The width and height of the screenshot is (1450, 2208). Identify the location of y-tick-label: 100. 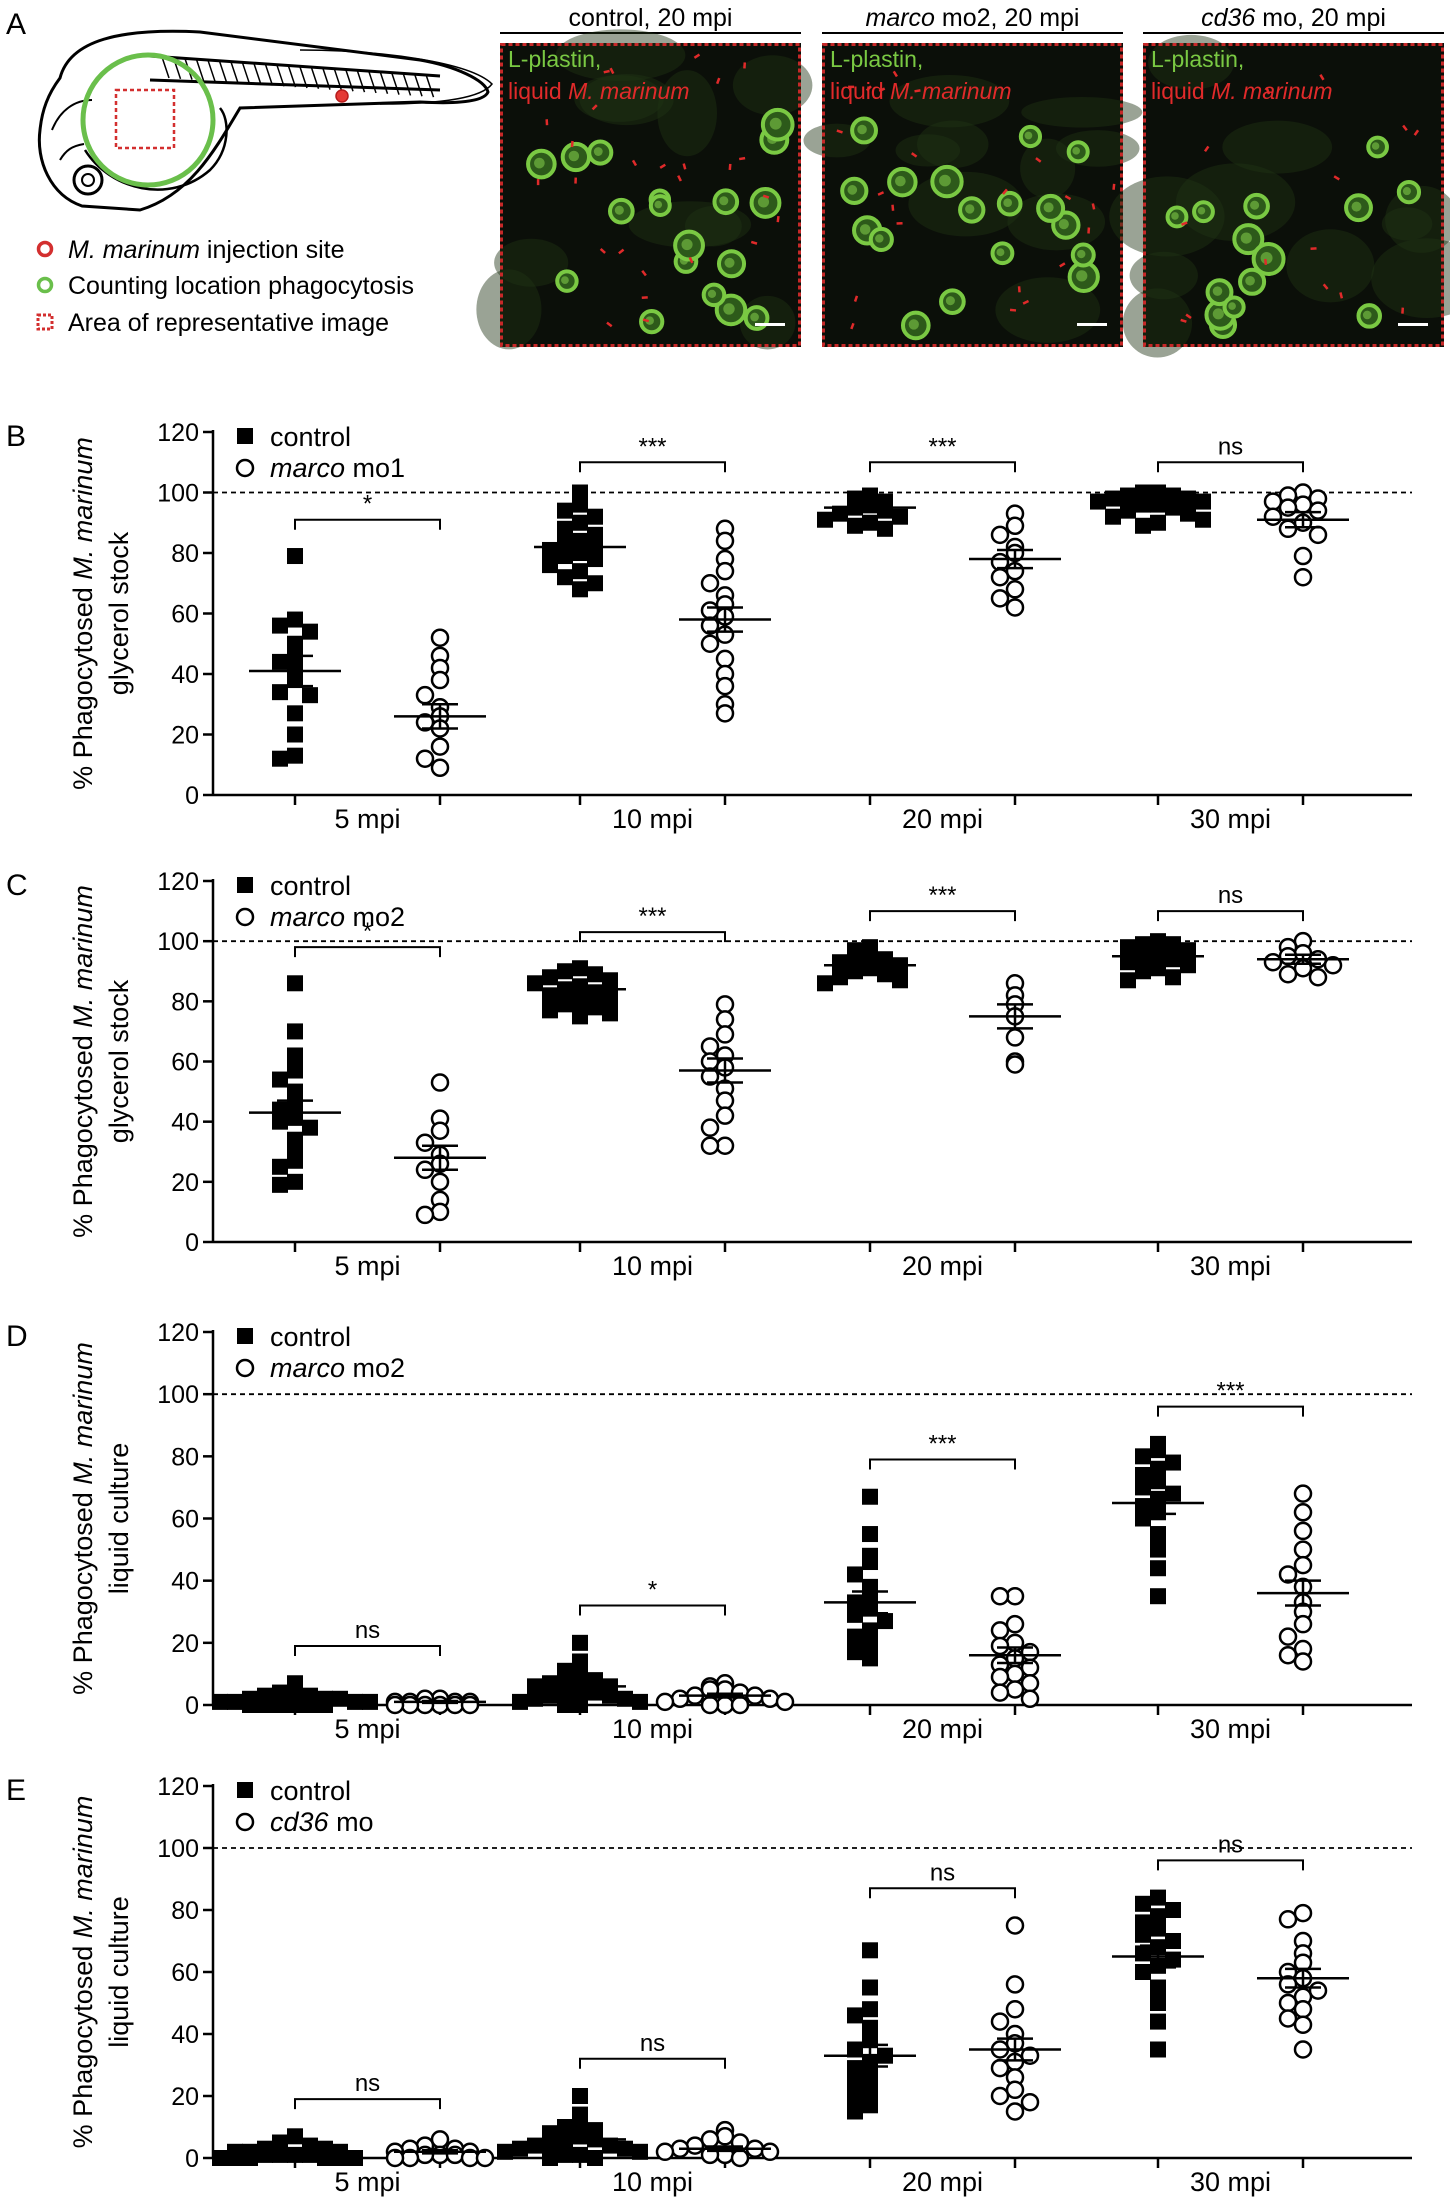
(178, 494).